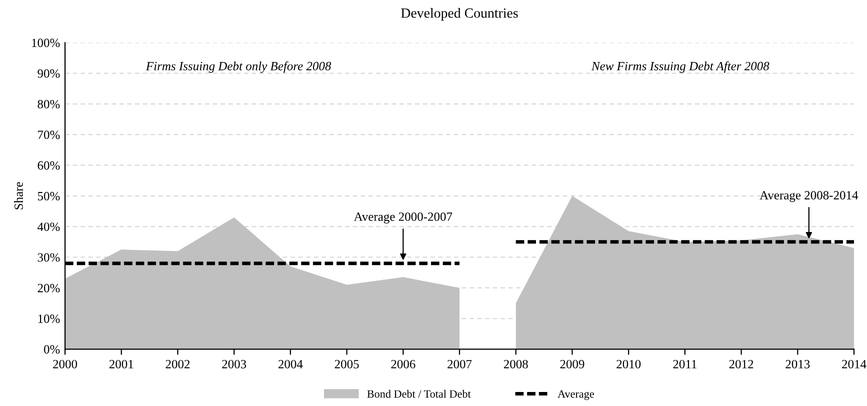 The width and height of the screenshot is (867, 406). What do you see at coordinates (741, 364) in the screenshot?
I see `x-tick-label: 2012` at bounding box center [741, 364].